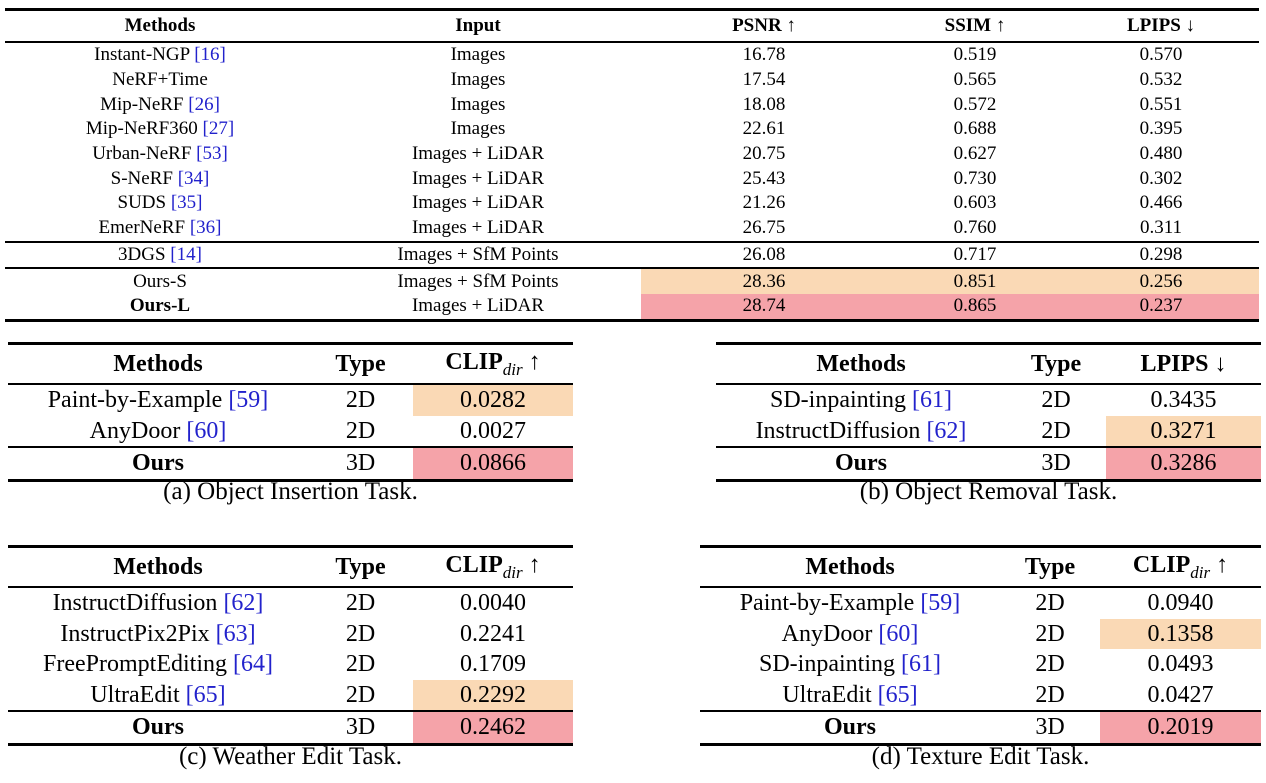  I want to click on method-name: UltraEdit, so click(138, 694).